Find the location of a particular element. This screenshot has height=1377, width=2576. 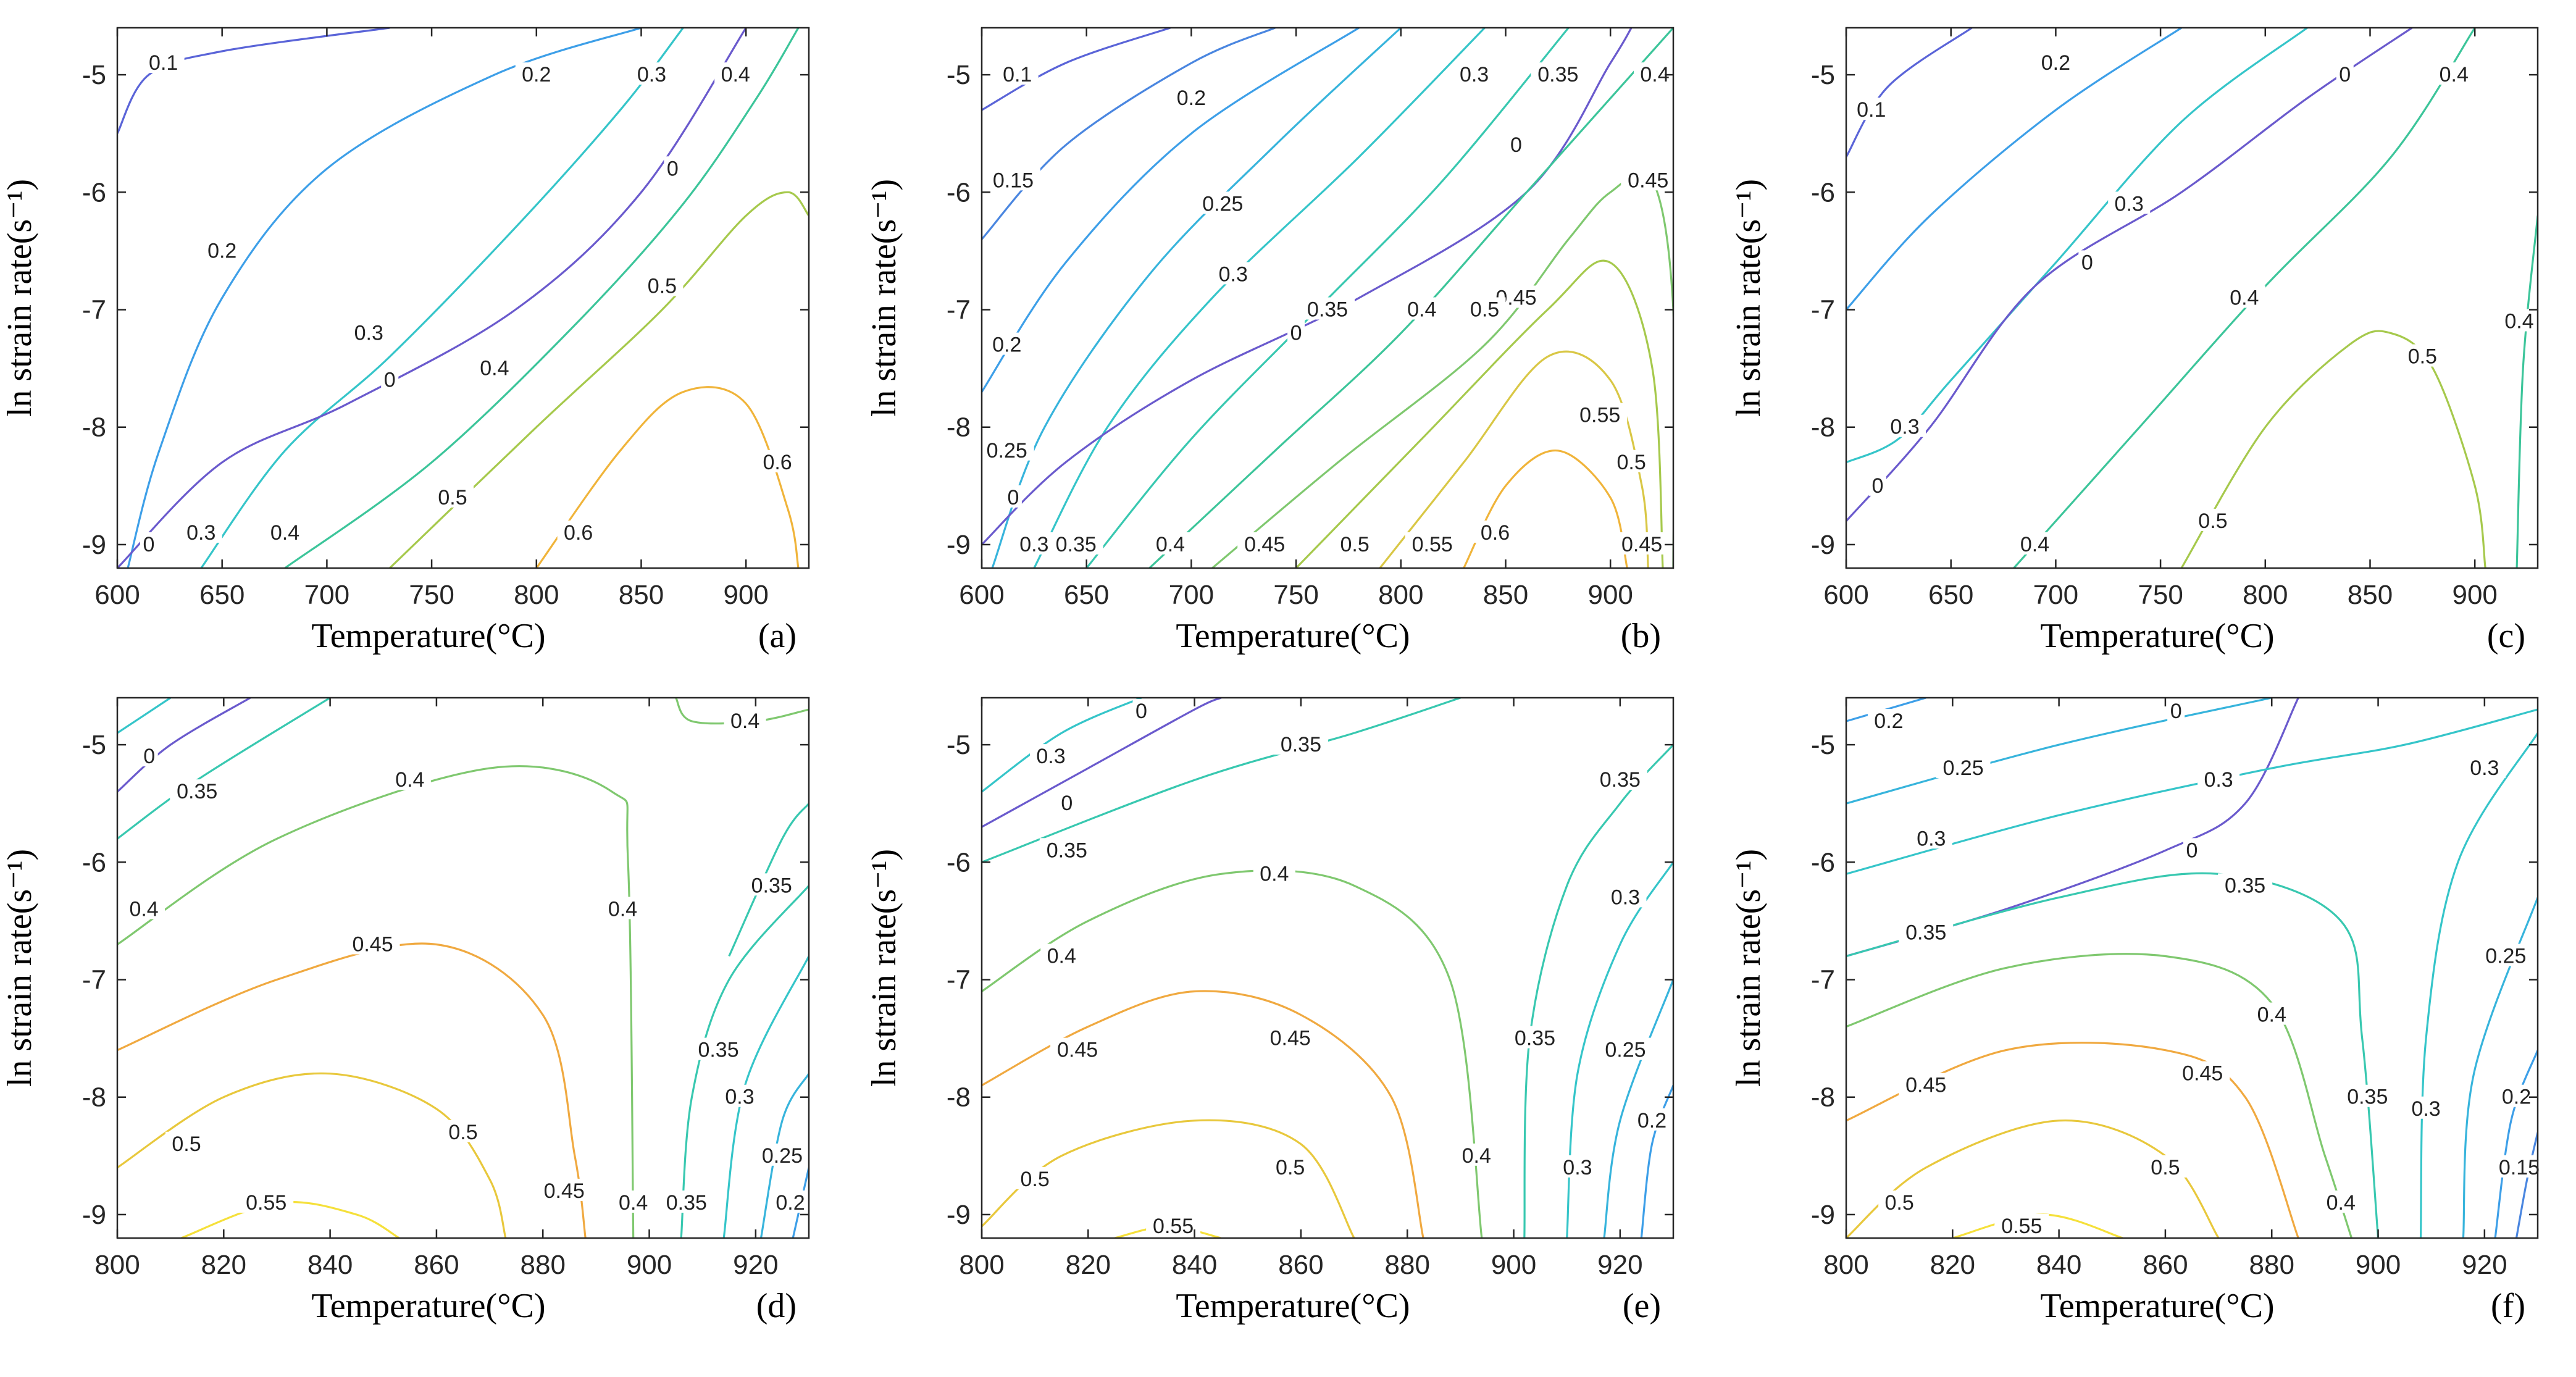

panel-a-xtick-label-4: 800 is located at coordinates (536, 595).